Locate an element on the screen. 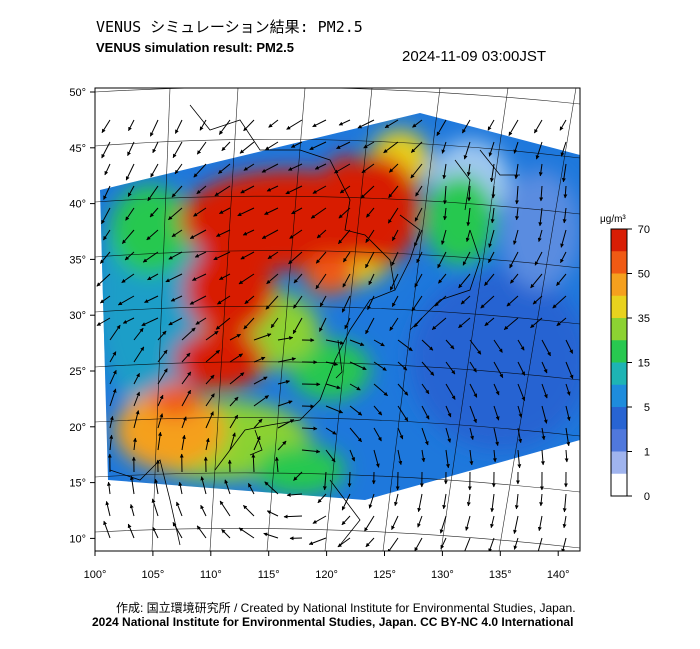  lat-tick-label: 20° is located at coordinates (77, 428).